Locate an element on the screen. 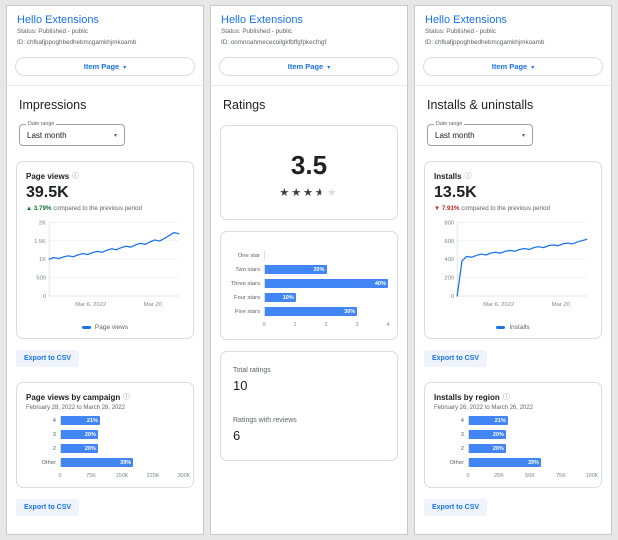 The width and height of the screenshot is (618, 540). page-title: Ratings is located at coordinates (244, 105).